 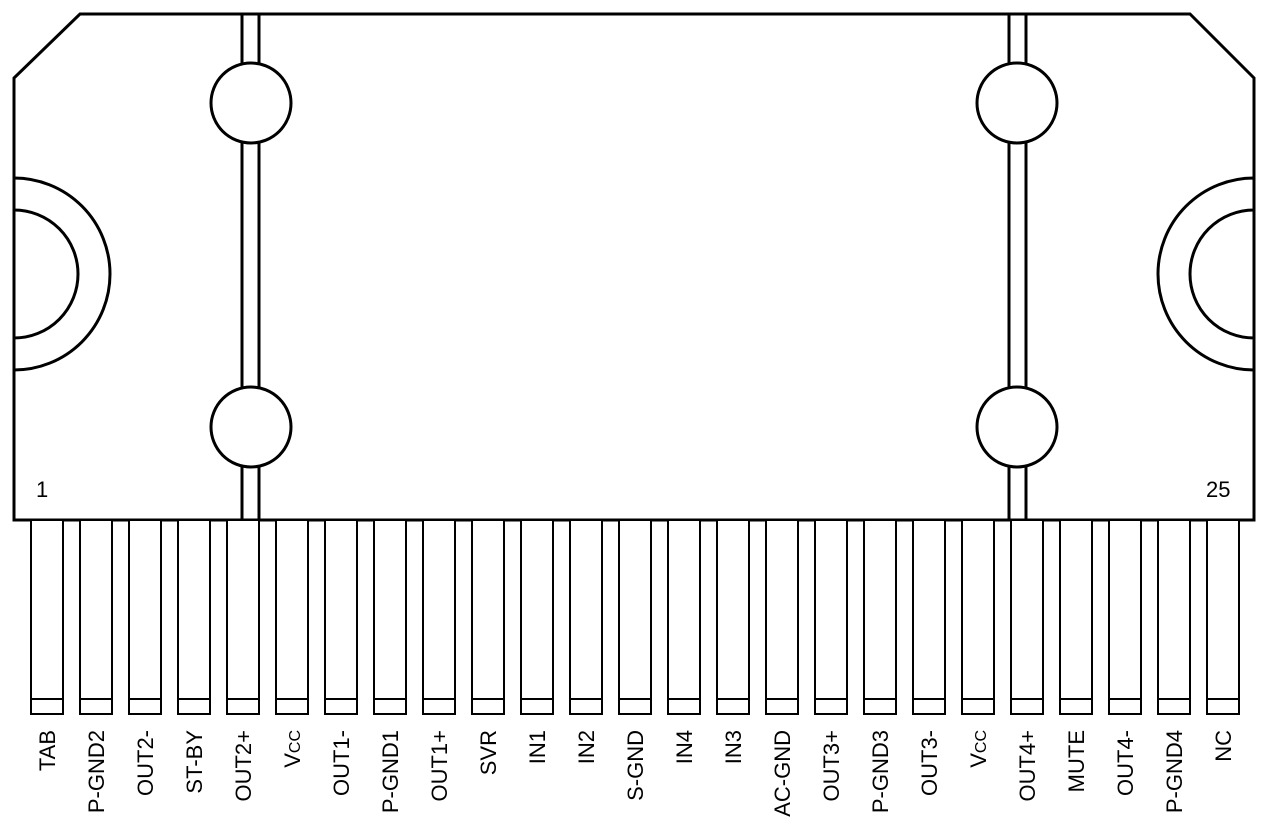 What do you see at coordinates (831, 706) in the screenshot?
I see `pin-17-tip` at bounding box center [831, 706].